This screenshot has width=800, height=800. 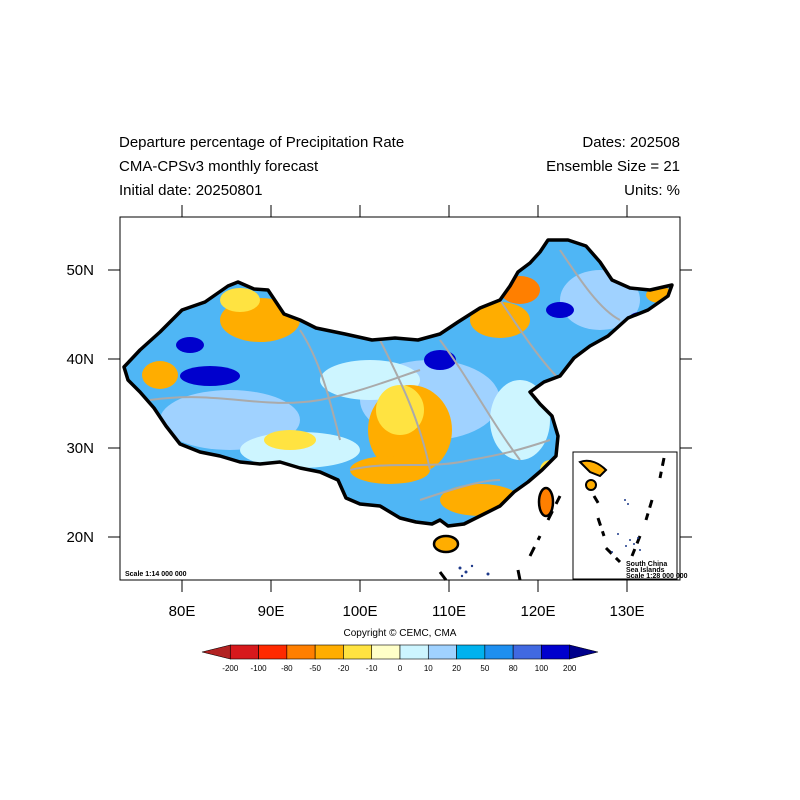 What do you see at coordinates (182, 611) in the screenshot?
I see `lon-label-80e: 80E` at bounding box center [182, 611].